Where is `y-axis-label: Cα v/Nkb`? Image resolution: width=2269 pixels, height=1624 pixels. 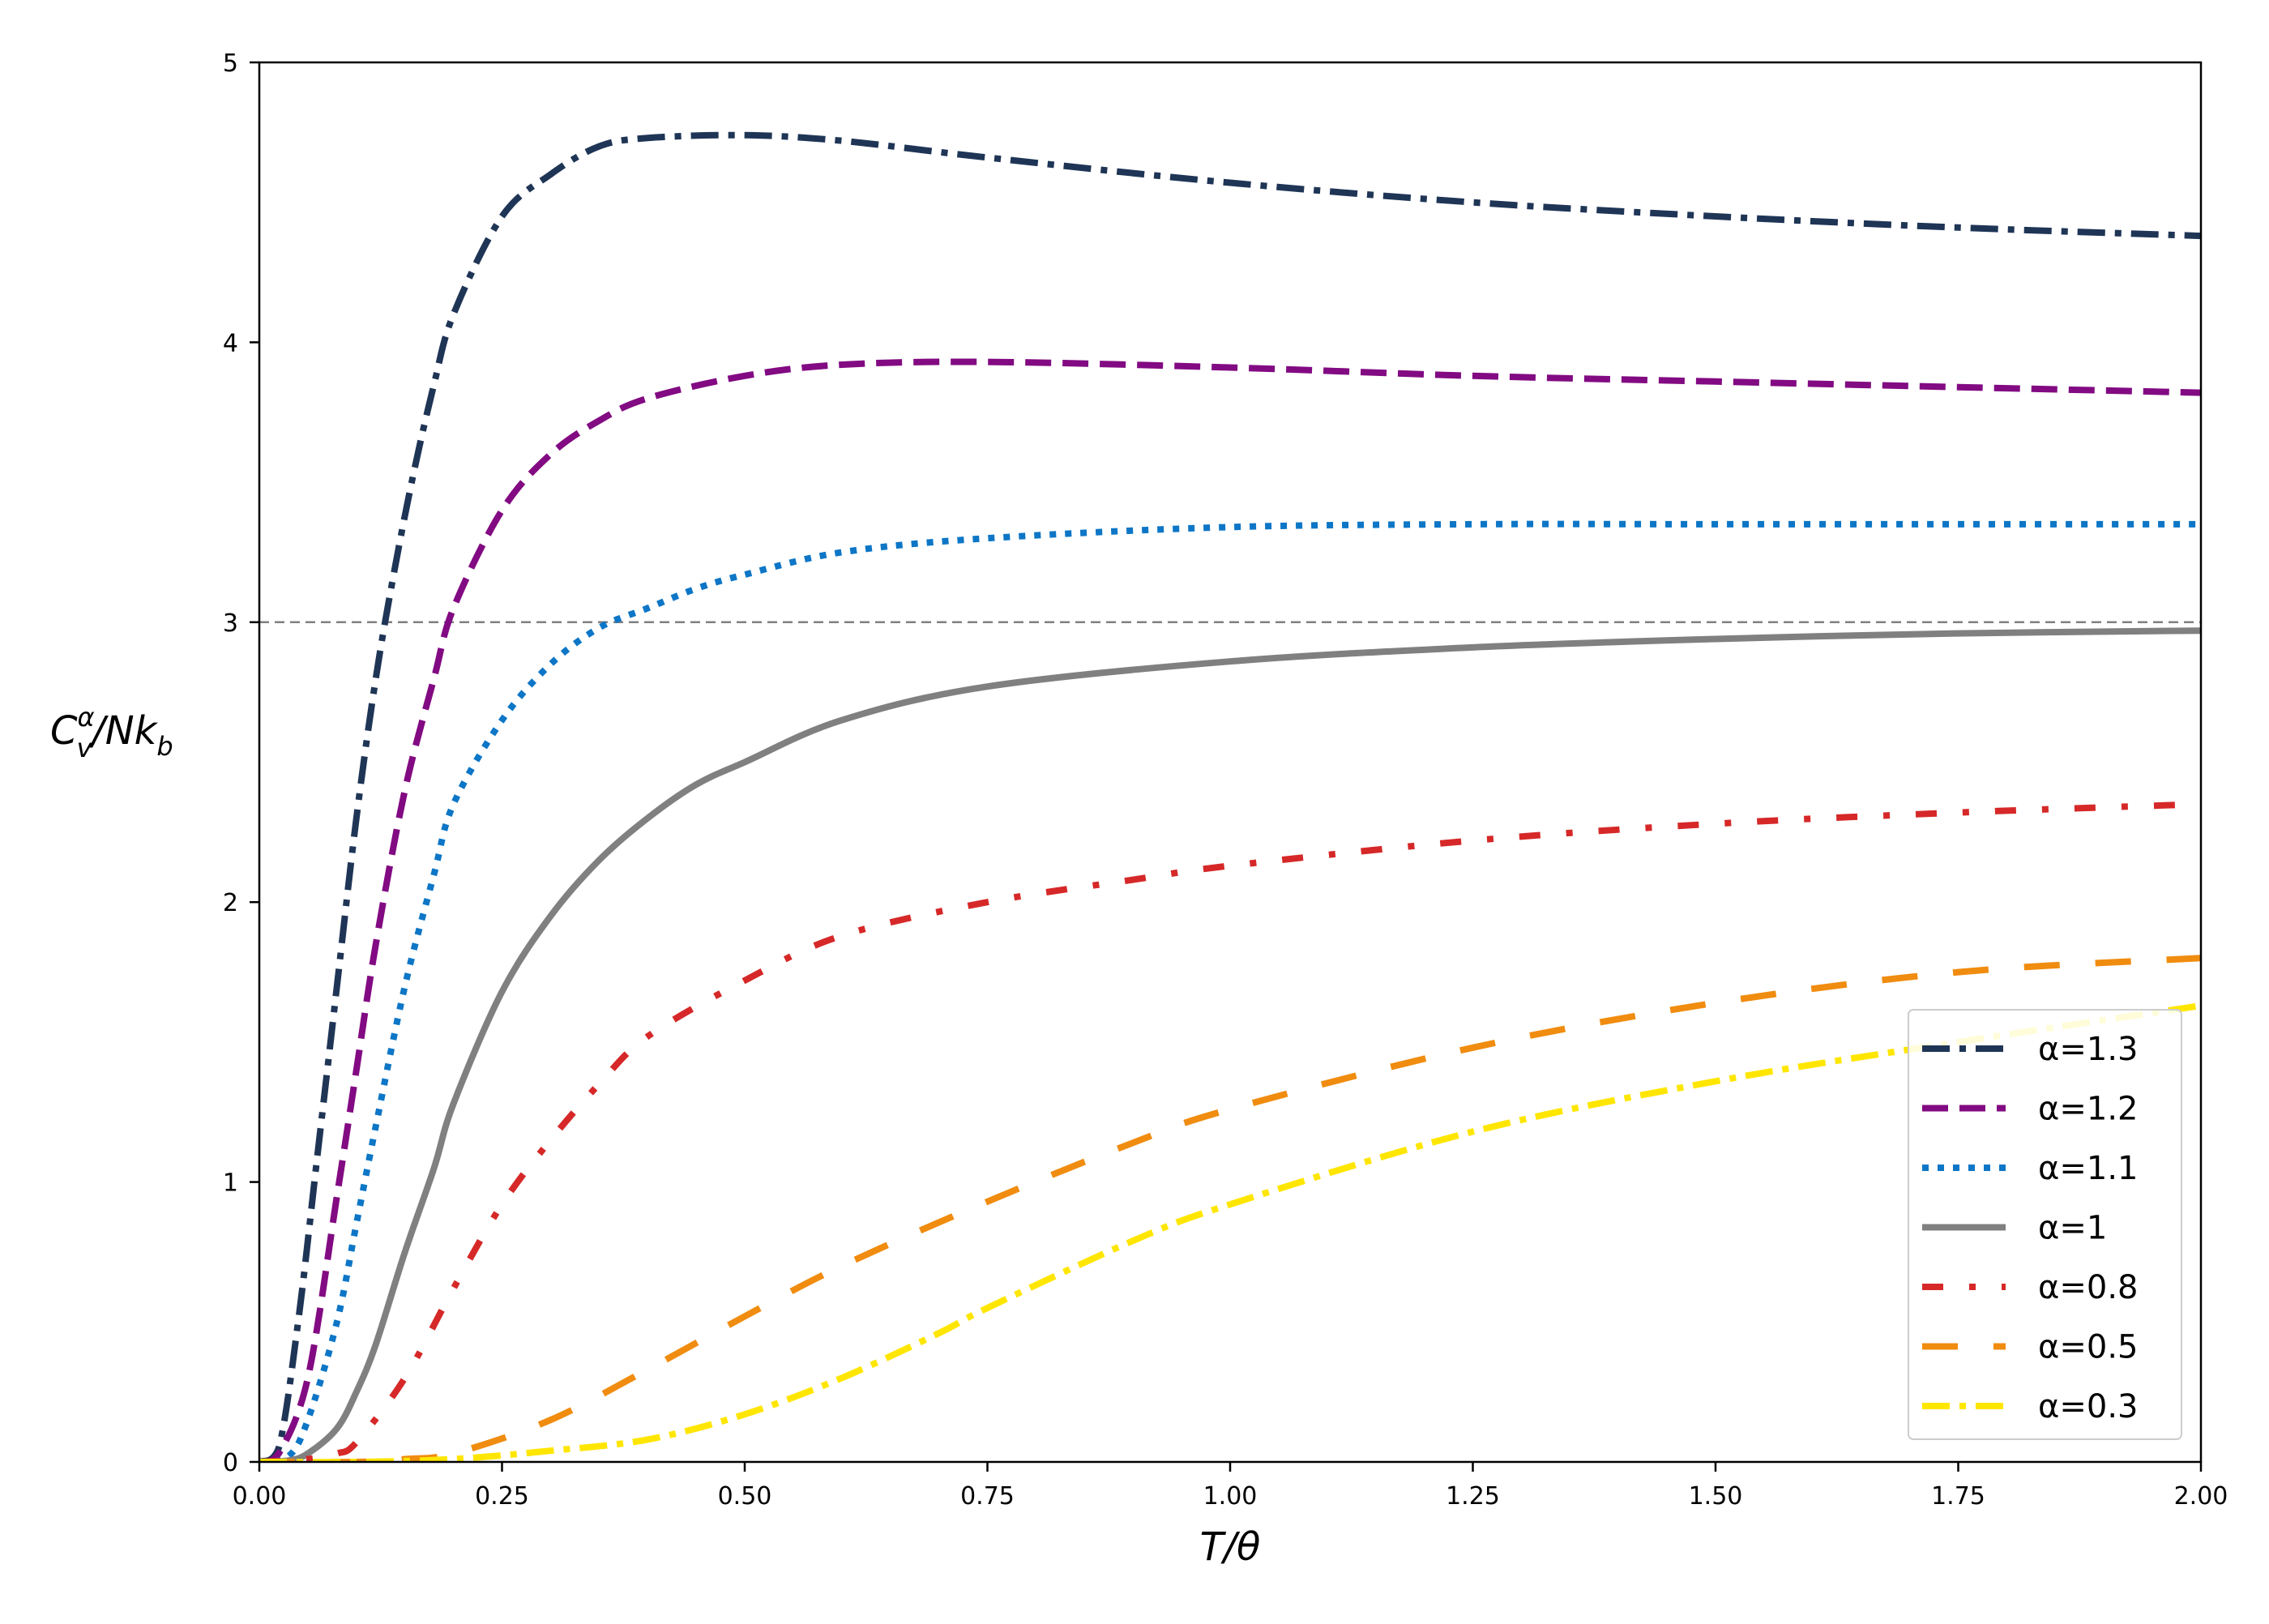
y-axis-label: Cα v/Nkb is located at coordinates (111, 733).